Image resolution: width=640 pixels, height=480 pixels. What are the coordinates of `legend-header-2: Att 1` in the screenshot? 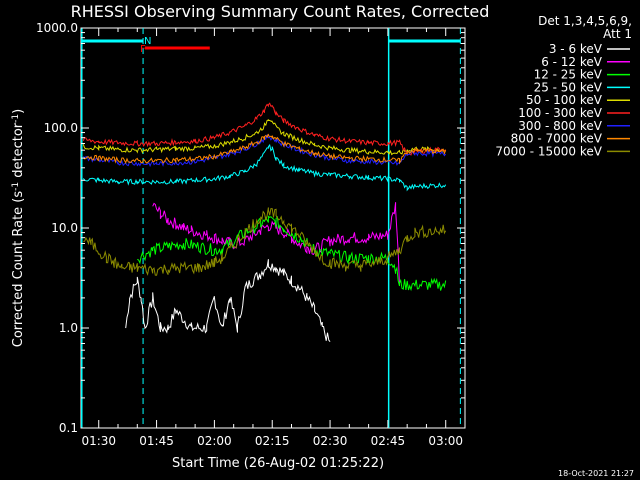 It's located at (617, 34).